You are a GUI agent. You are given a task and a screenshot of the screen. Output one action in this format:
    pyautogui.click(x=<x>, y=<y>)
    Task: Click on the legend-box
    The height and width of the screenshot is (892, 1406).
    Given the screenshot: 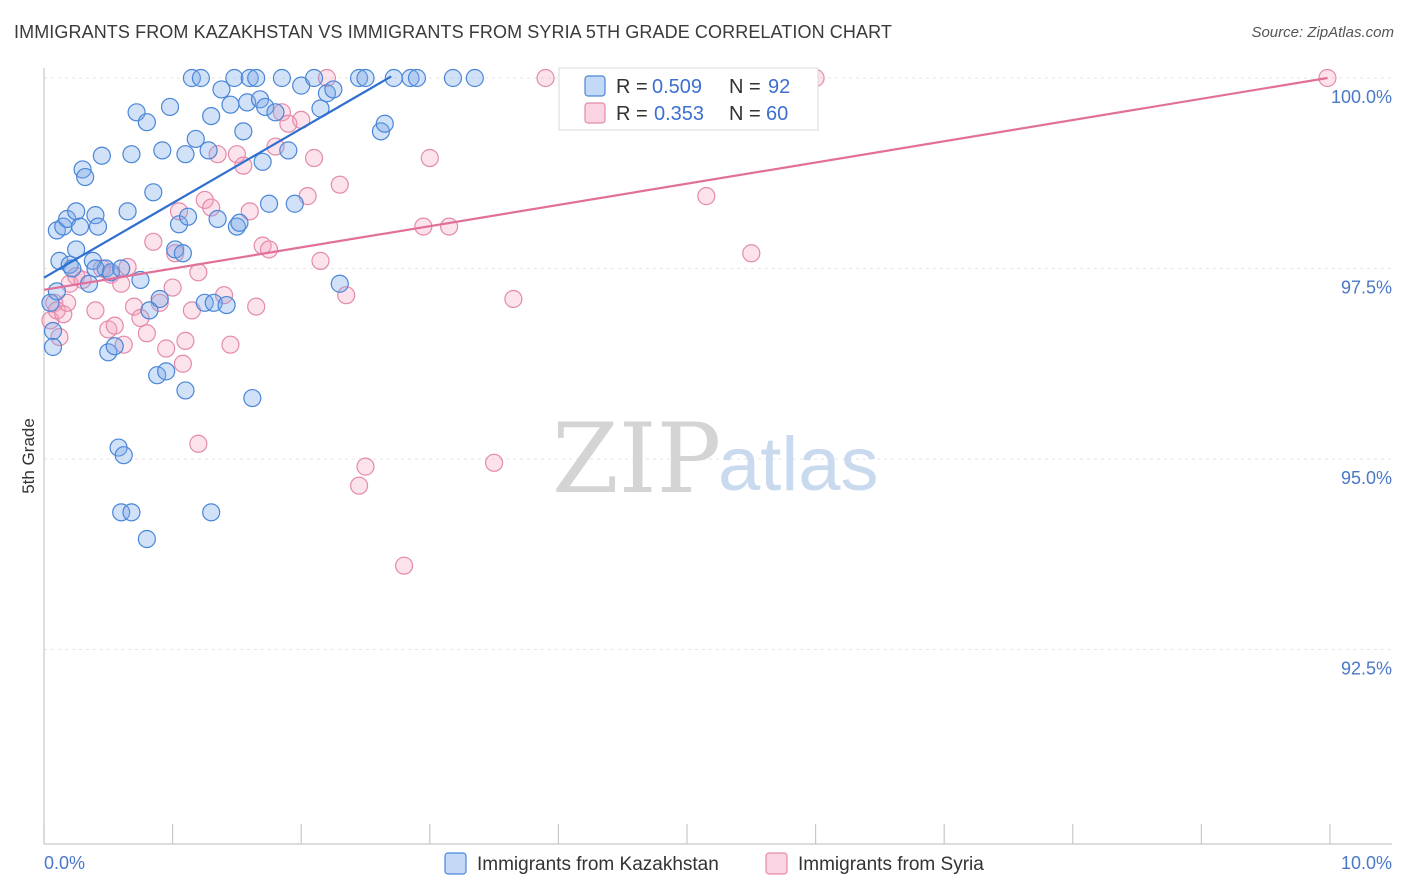 What is the action you would take?
    pyautogui.click(x=688, y=99)
    